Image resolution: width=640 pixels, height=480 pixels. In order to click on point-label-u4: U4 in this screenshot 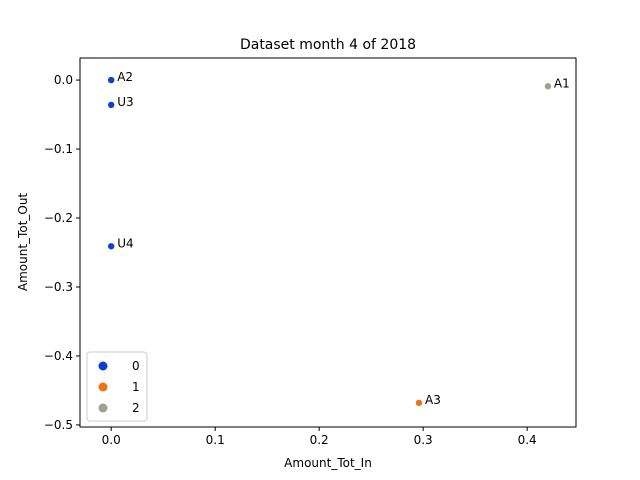, I will do `click(125, 243)`.